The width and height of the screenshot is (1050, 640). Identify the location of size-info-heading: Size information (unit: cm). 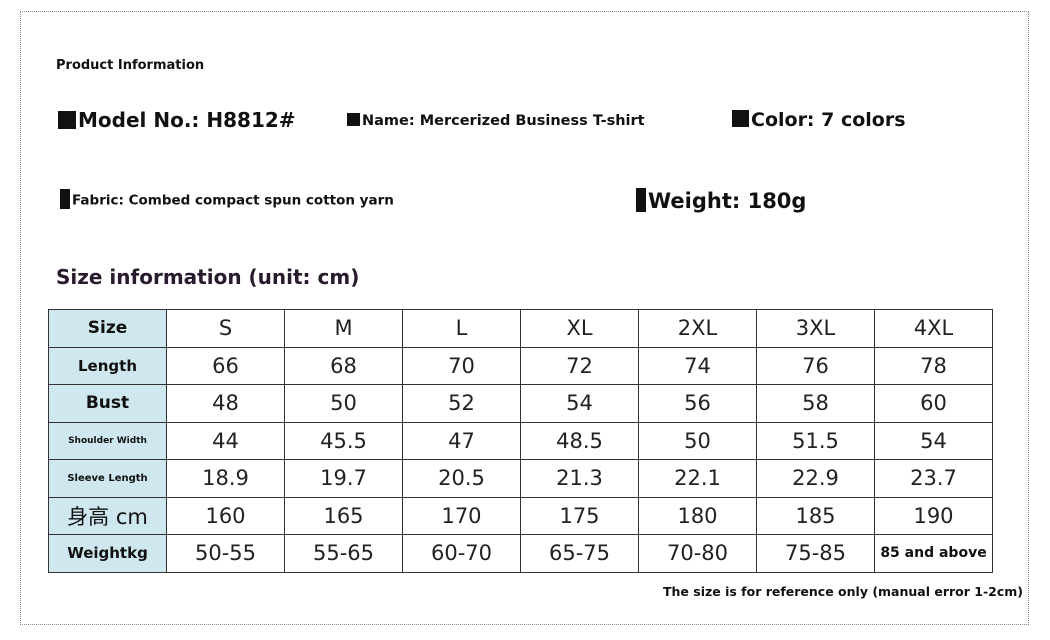
(208, 277).